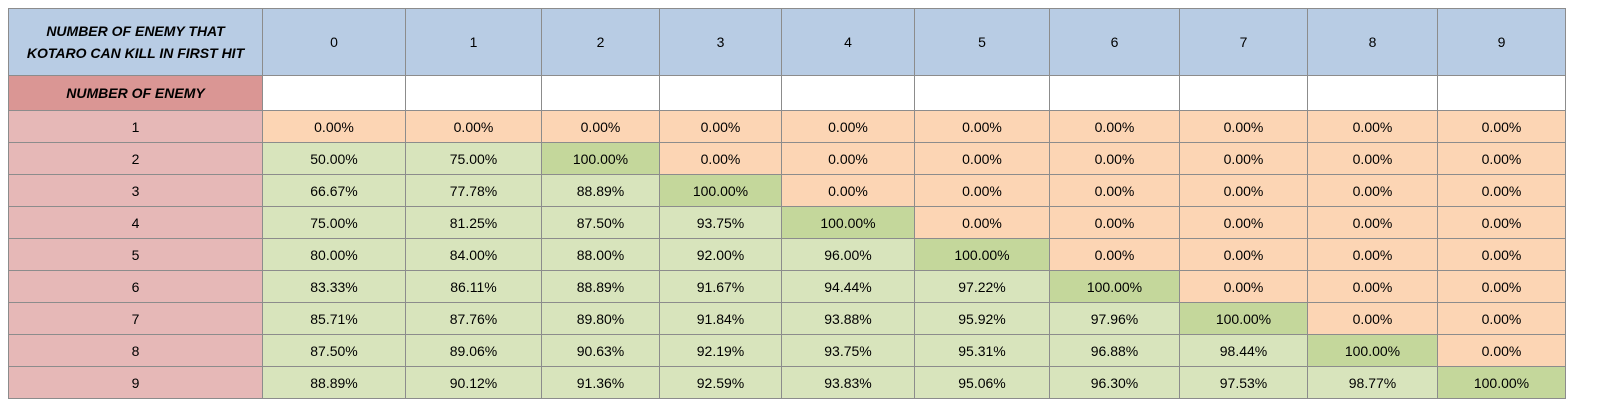 The width and height of the screenshot is (1613, 415). Describe the element at coordinates (1372, 42) in the screenshot. I see `column-header: 8` at that location.